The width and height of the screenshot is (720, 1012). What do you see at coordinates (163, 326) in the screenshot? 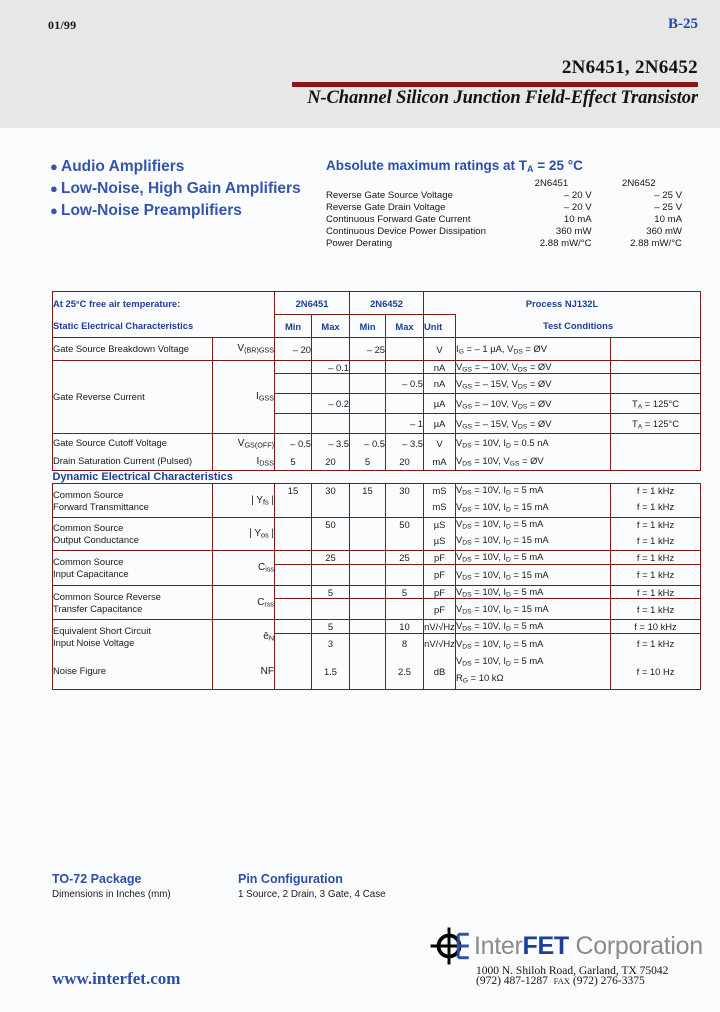
I see `static-section-title: Static Electrical Characteristics` at bounding box center [163, 326].